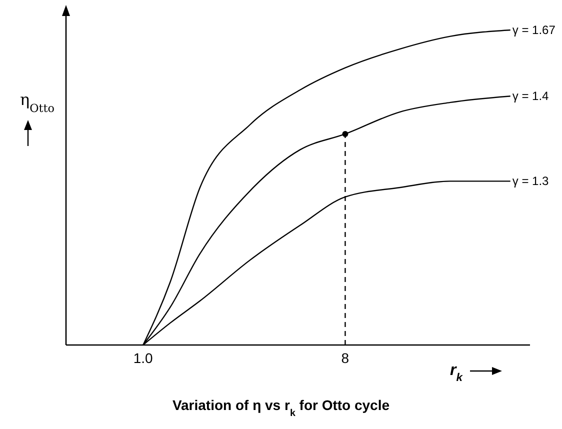 This screenshot has width=562, height=429. I want to click on text: Variation of η vs r$_{k}$ for Otto cycle, so click(281, 407).